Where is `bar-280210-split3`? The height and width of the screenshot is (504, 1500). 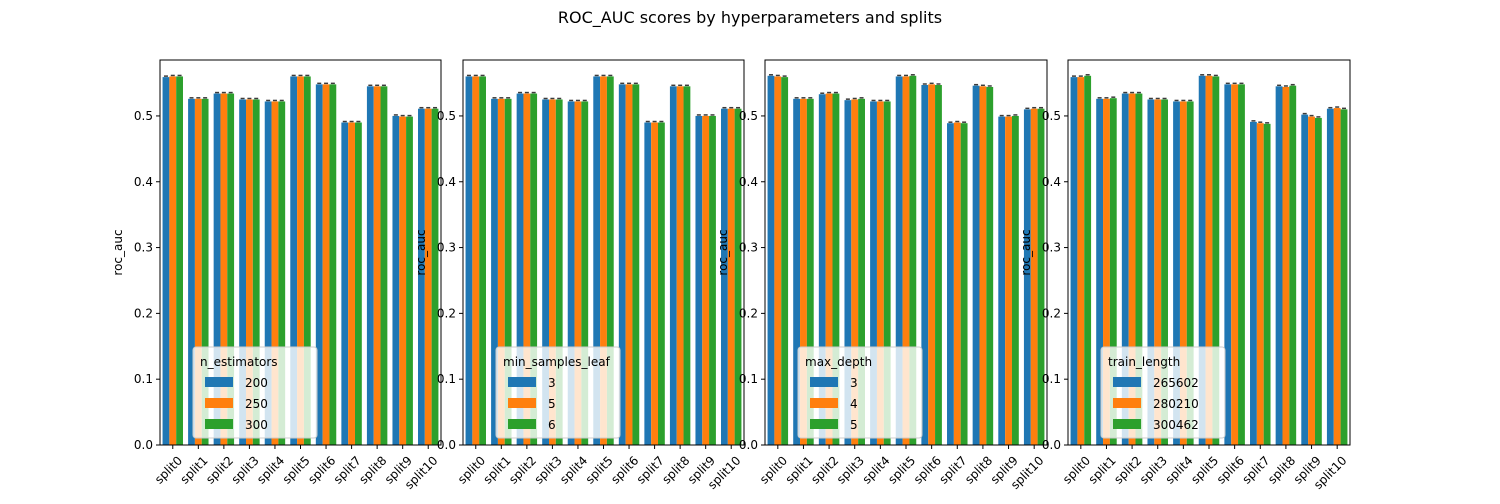
bar-280210-split3 is located at coordinates (1158, 272).